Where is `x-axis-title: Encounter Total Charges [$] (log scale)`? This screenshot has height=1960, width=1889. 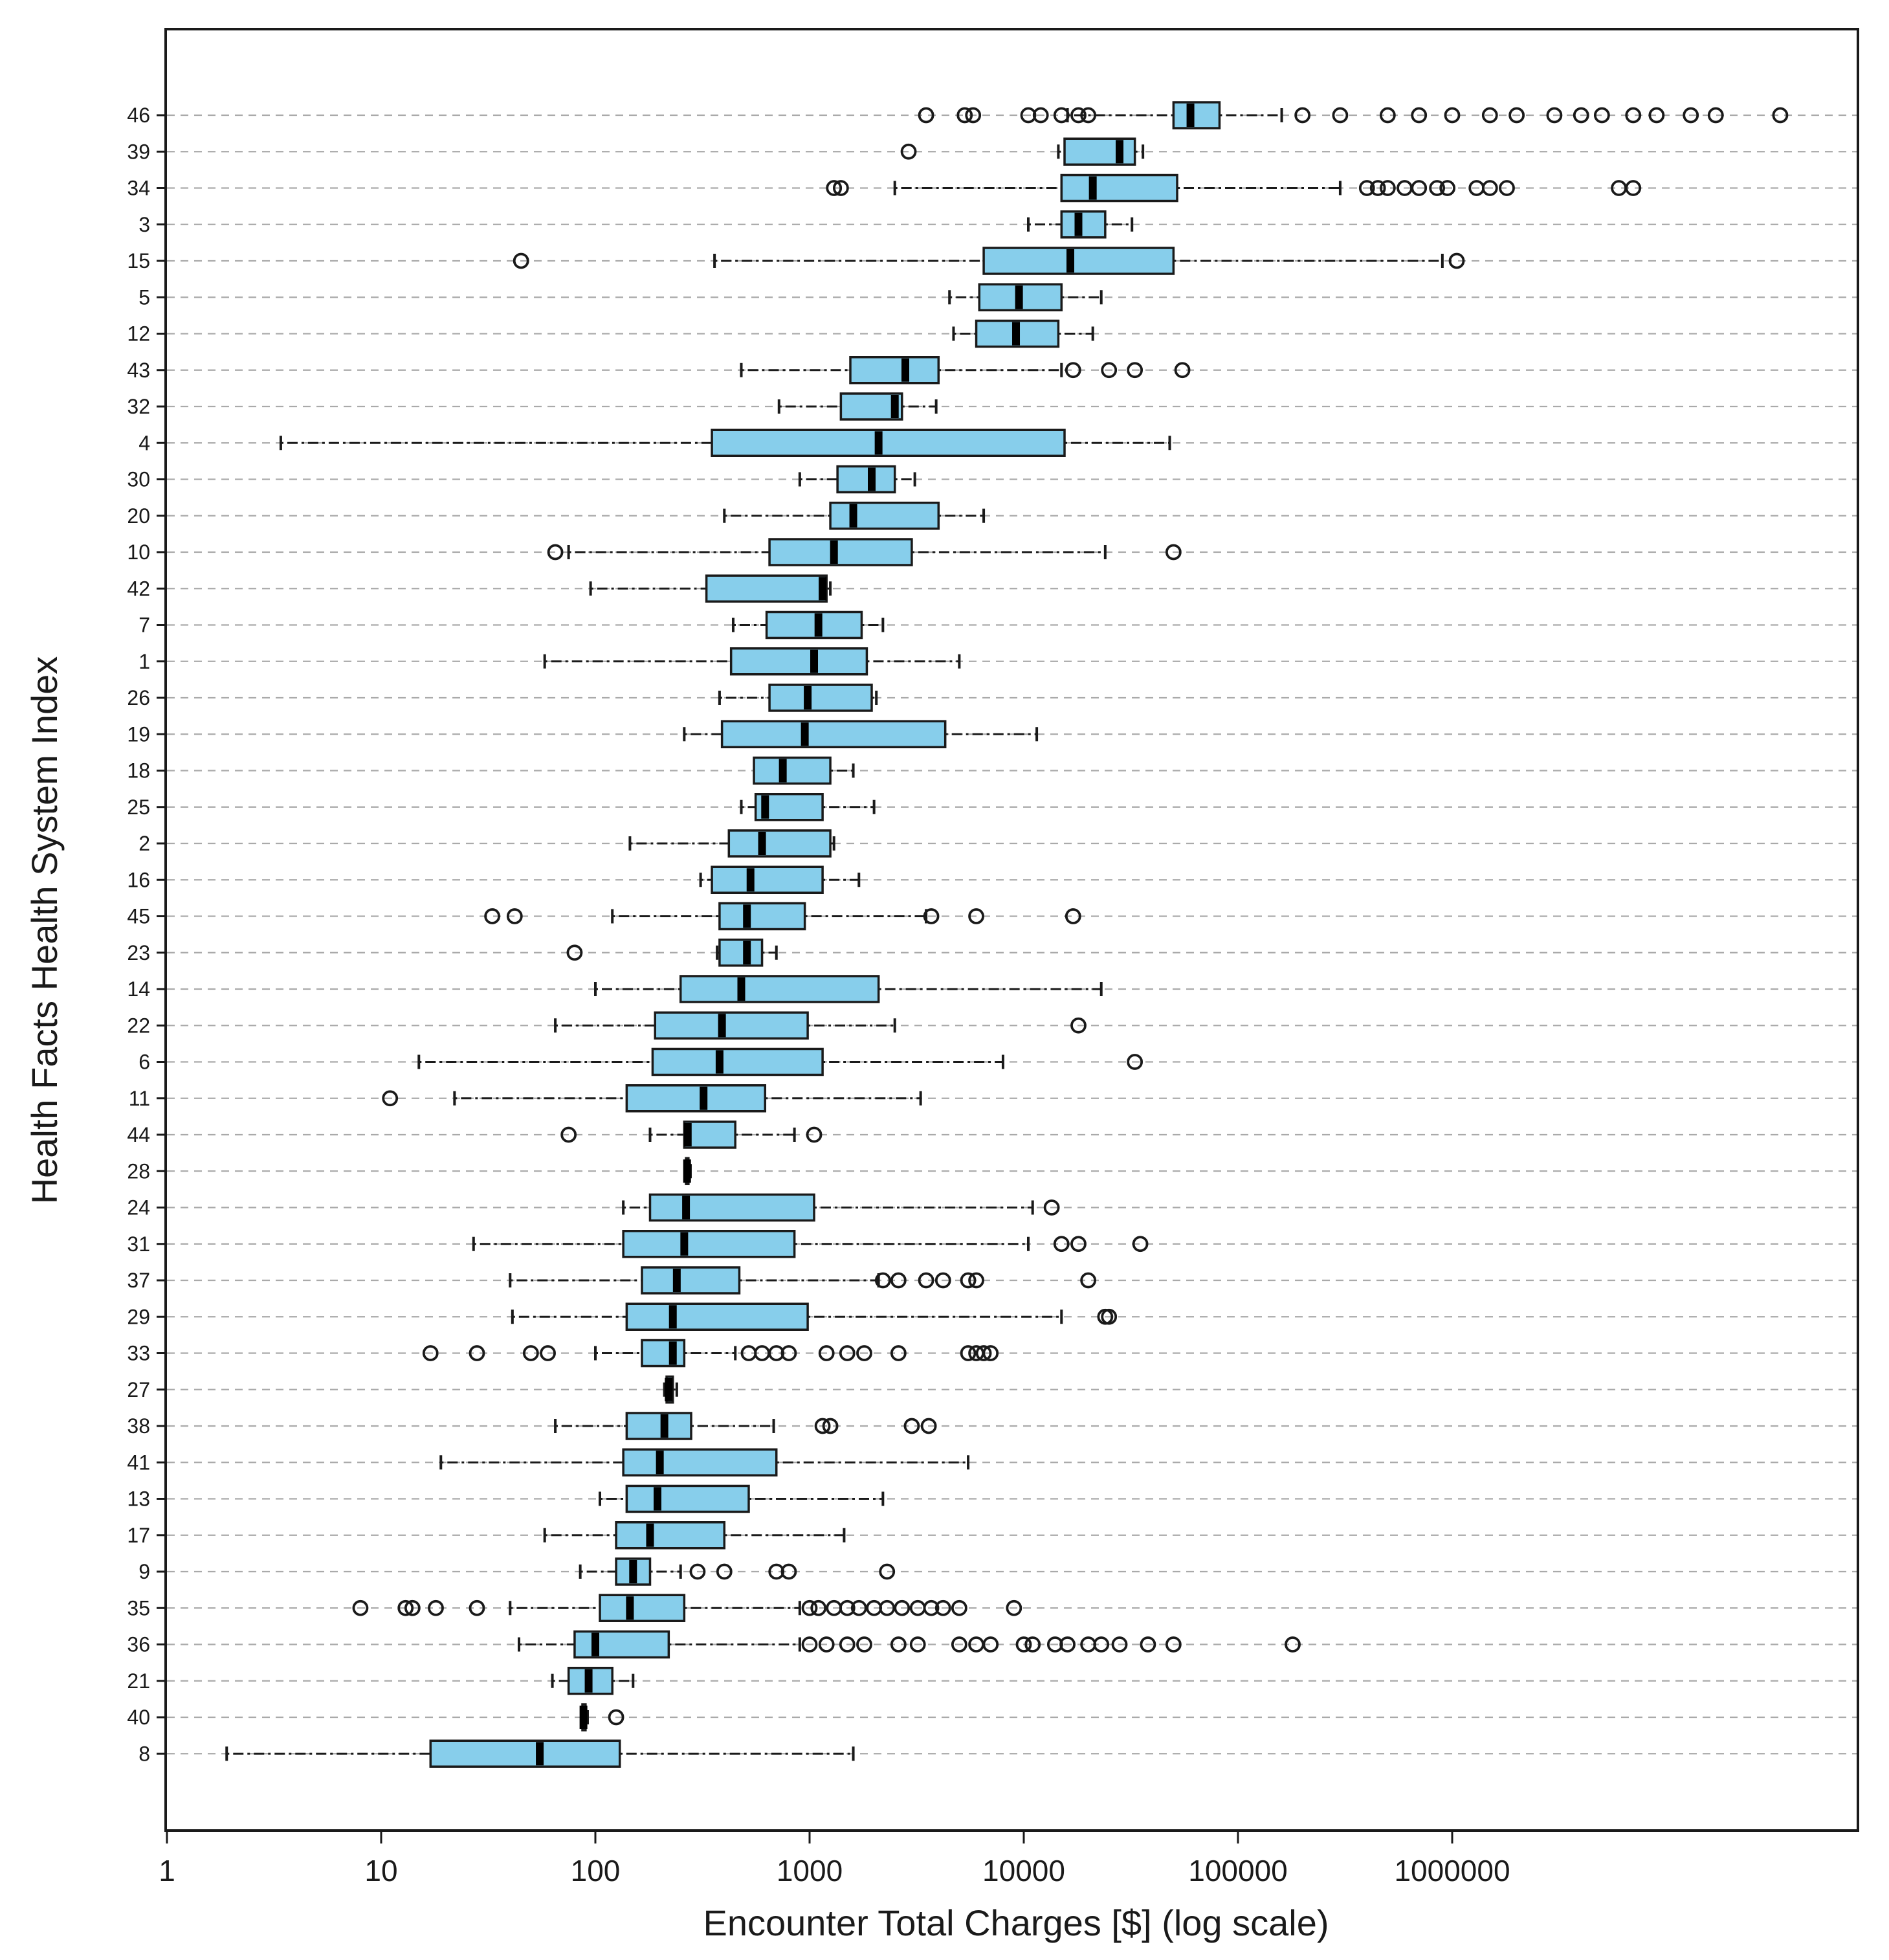 x-axis-title: Encounter Total Charges [$] (log scale) is located at coordinates (1016, 1923).